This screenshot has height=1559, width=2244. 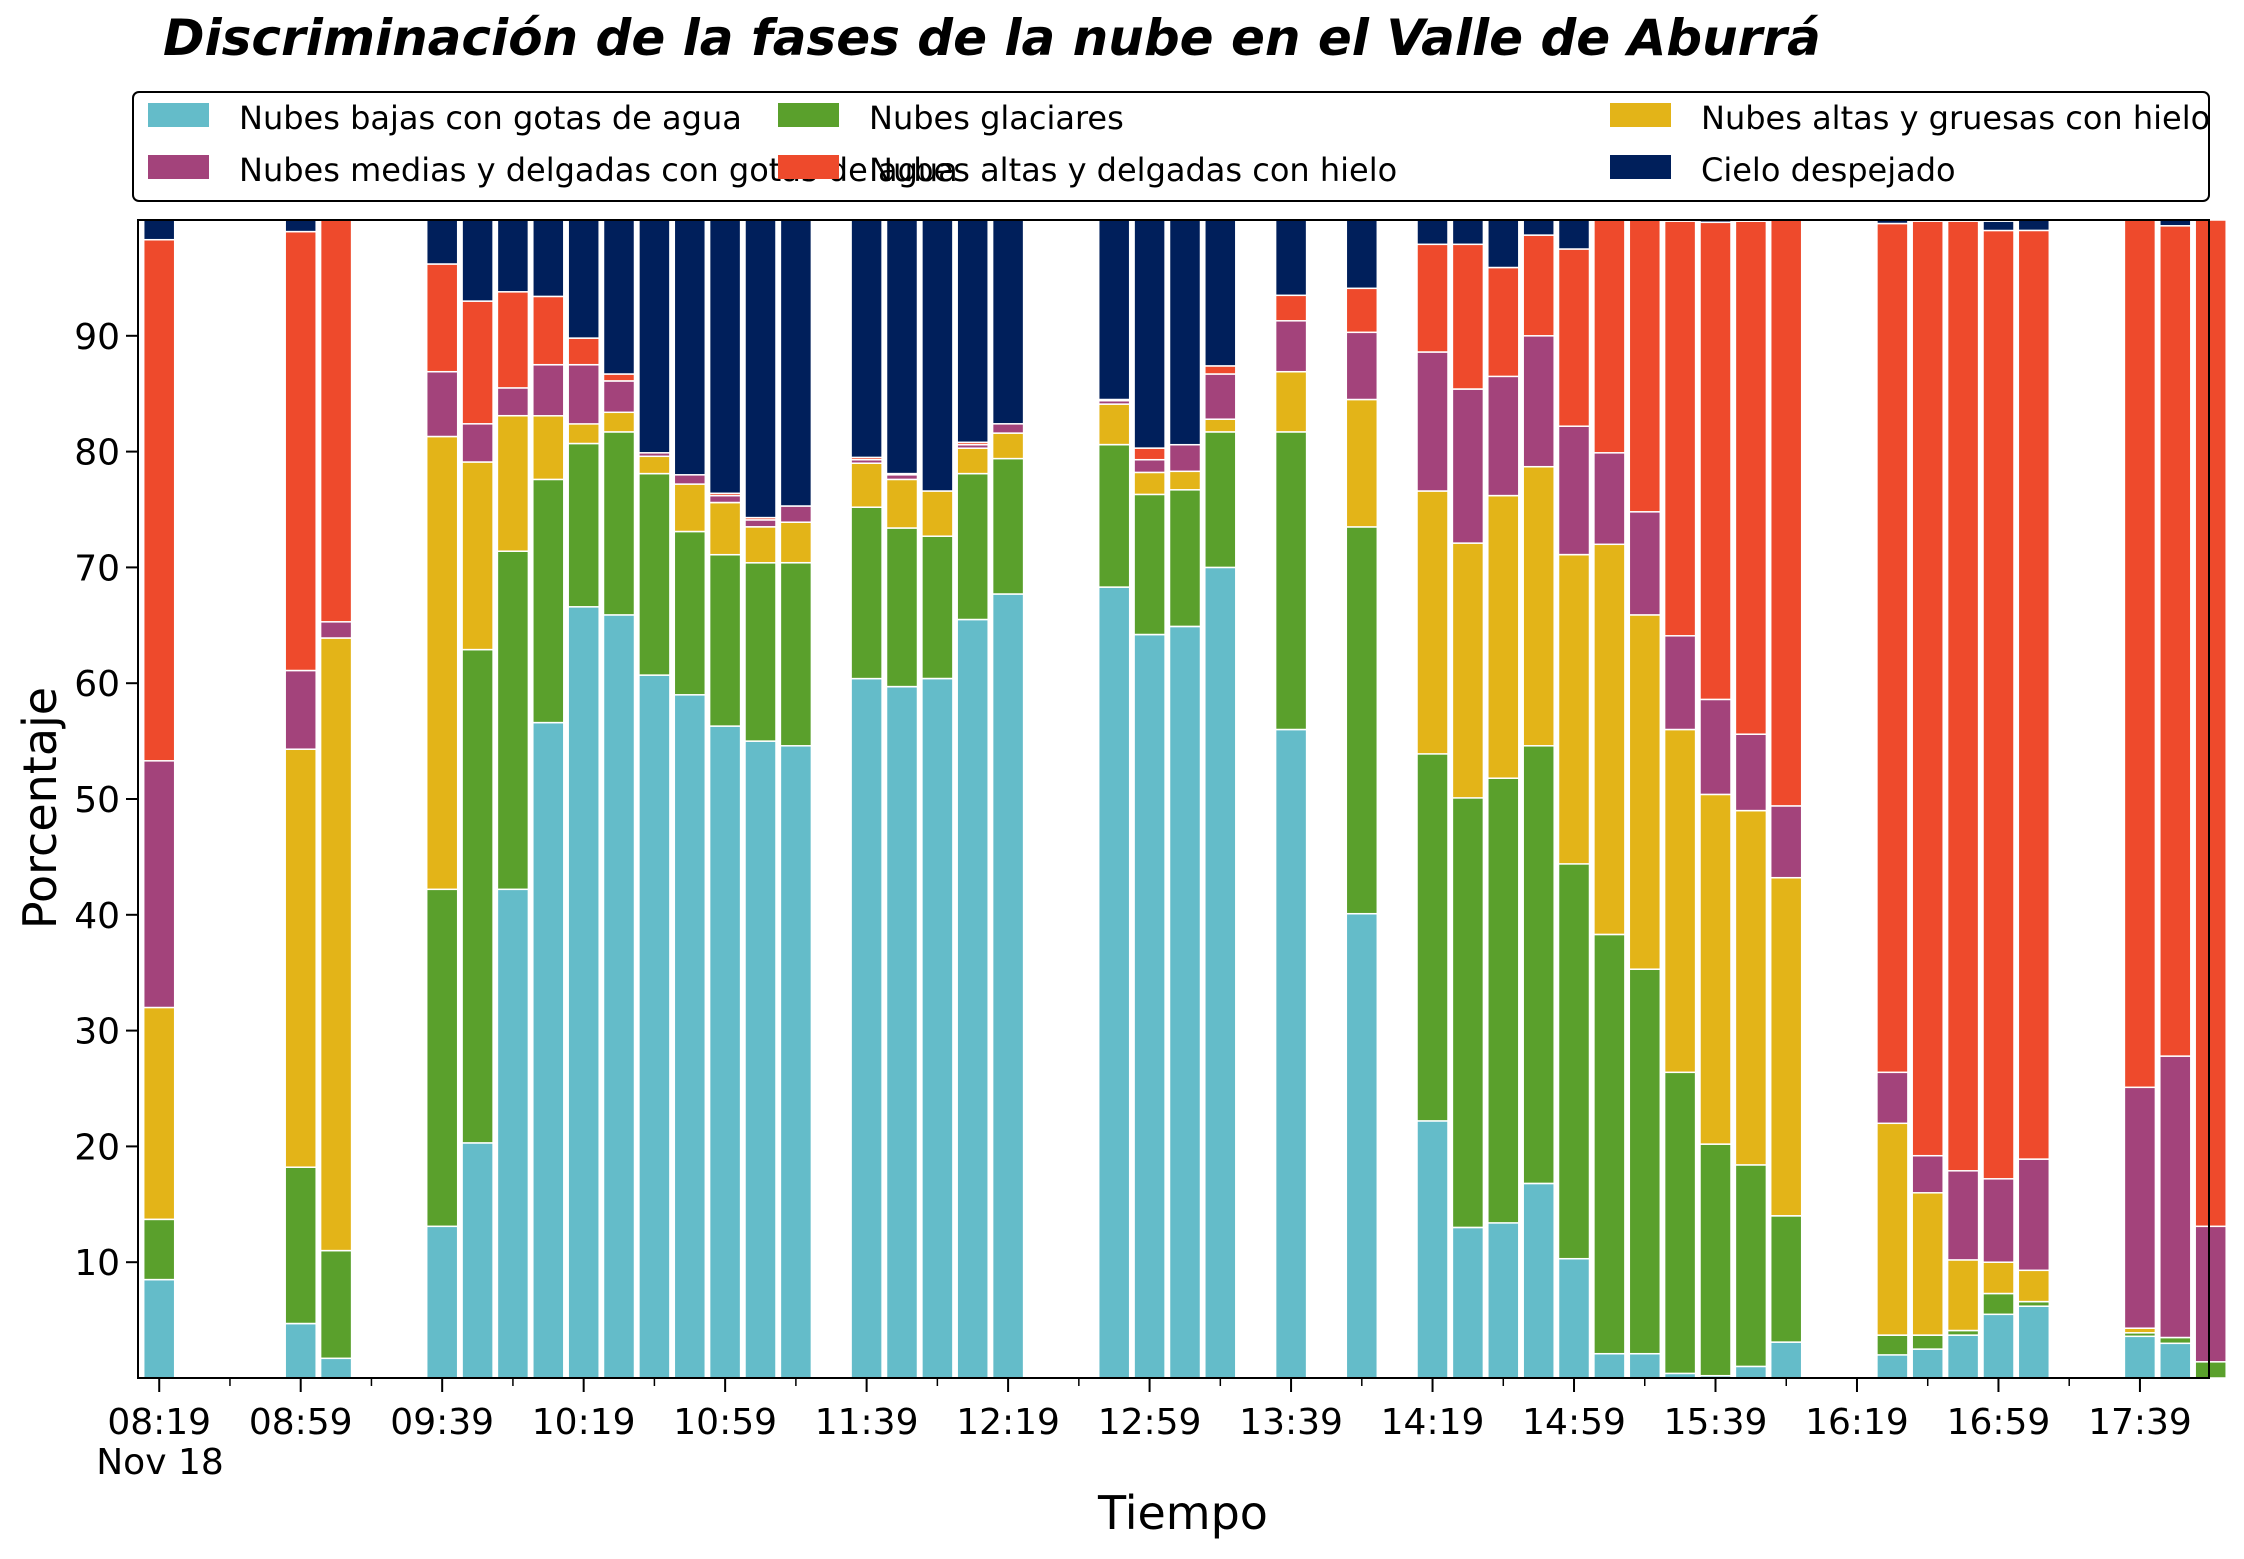 What do you see at coordinates (1433, 1422) in the screenshot?
I see `x-tick-label: 14:19` at bounding box center [1433, 1422].